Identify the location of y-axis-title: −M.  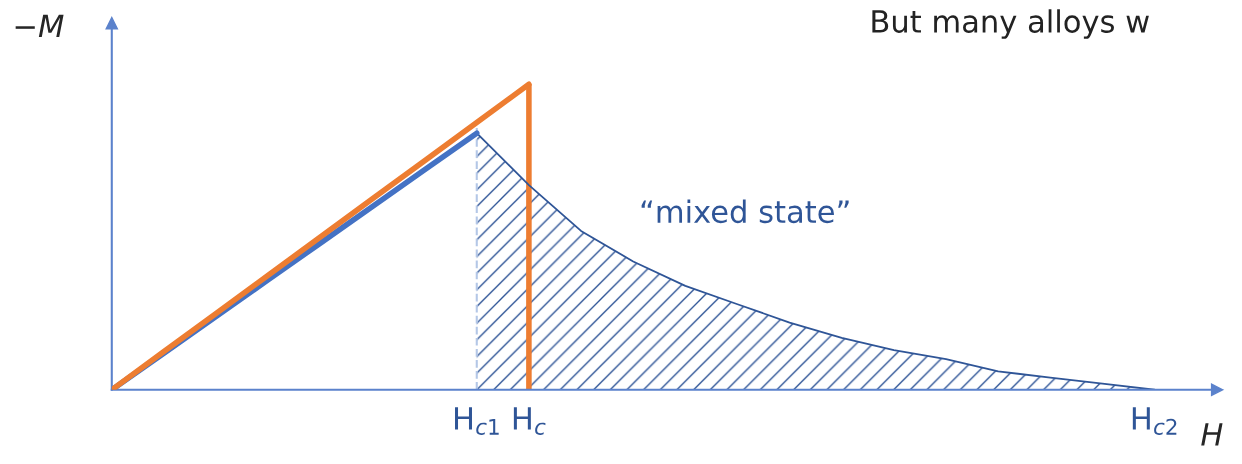
(39, 26).